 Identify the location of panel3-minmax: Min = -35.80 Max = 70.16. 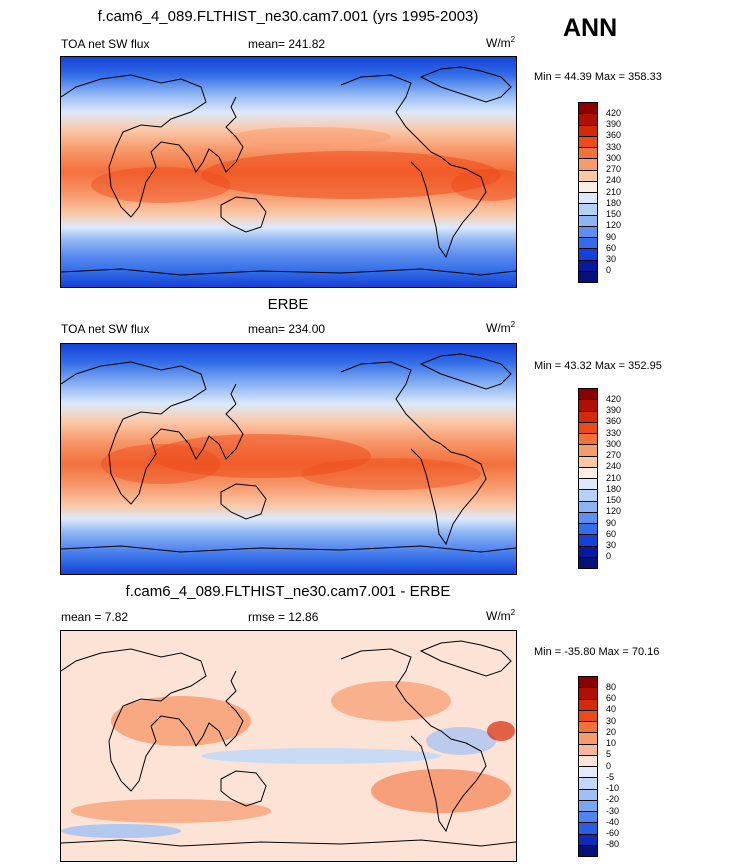
(597, 652).